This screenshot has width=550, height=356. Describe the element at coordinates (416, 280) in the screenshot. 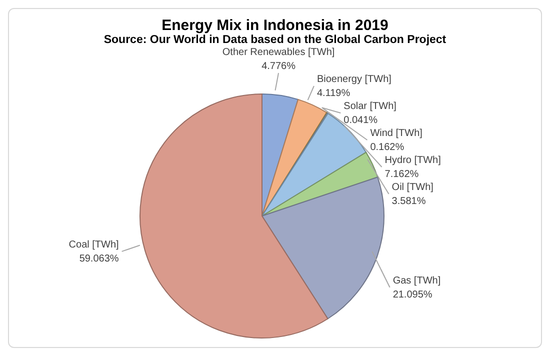

I see `slice-label: Gas [TWh]` at that location.